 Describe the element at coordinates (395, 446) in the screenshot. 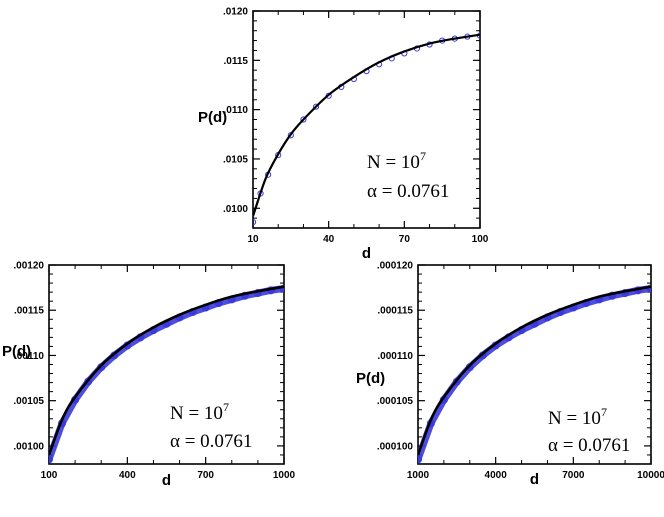

I see `y-tick-label: .000100` at that location.